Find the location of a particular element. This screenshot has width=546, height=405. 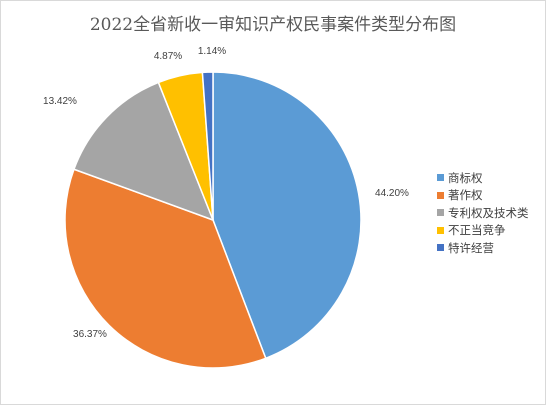

data-label-4: 4.87% is located at coordinates (168, 56).